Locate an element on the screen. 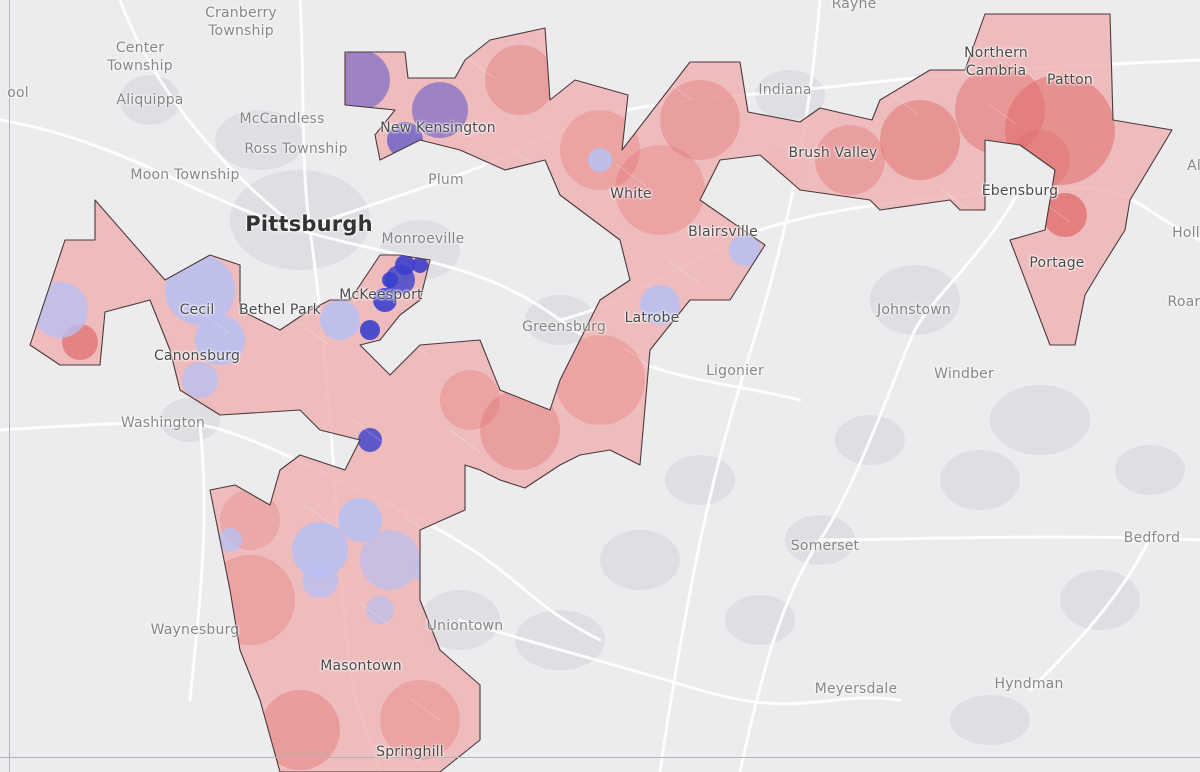  place-label-monroeville: Monroeville is located at coordinates (423, 239).